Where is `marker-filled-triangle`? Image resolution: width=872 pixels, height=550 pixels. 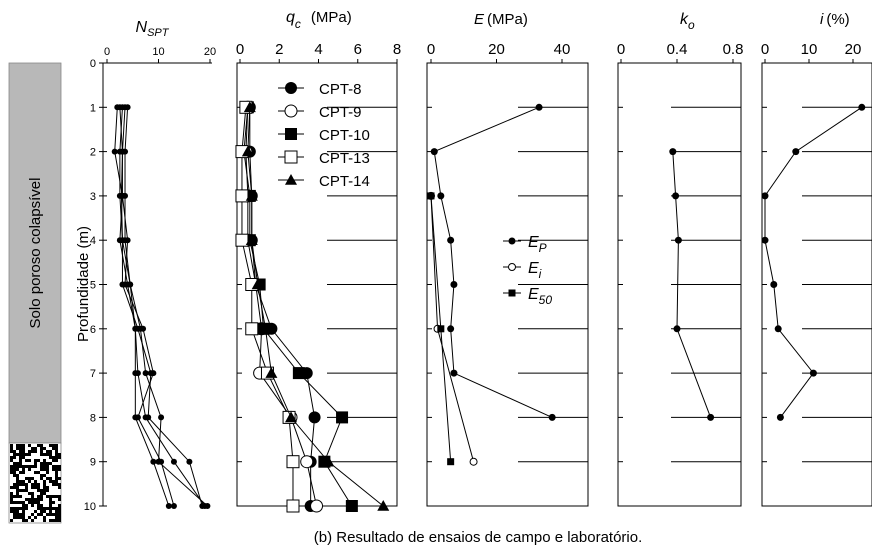 marker-filled-triangle is located at coordinates (251, 195).